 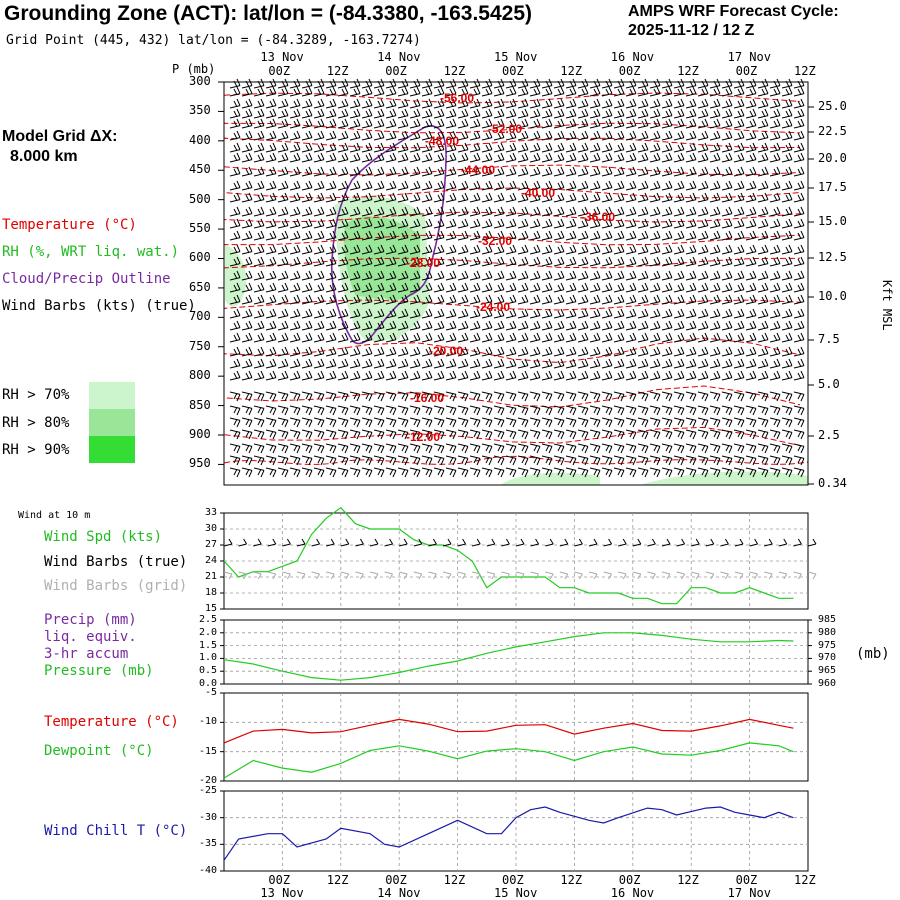 I want to click on temperature-contour-label: -28.00, so click(x=423, y=263).